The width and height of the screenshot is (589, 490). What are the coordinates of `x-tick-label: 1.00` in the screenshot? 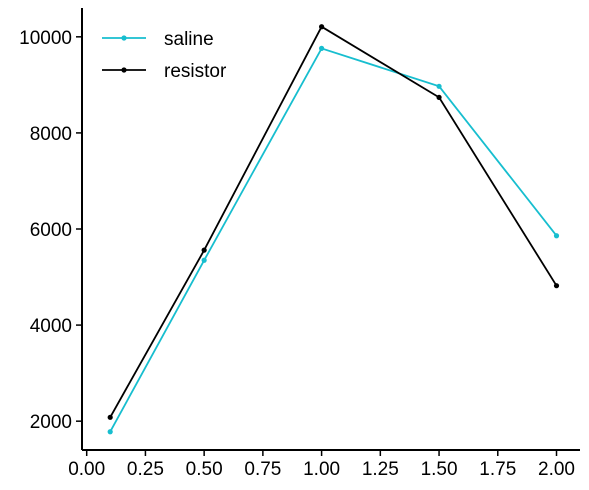 It's located at (321, 469).